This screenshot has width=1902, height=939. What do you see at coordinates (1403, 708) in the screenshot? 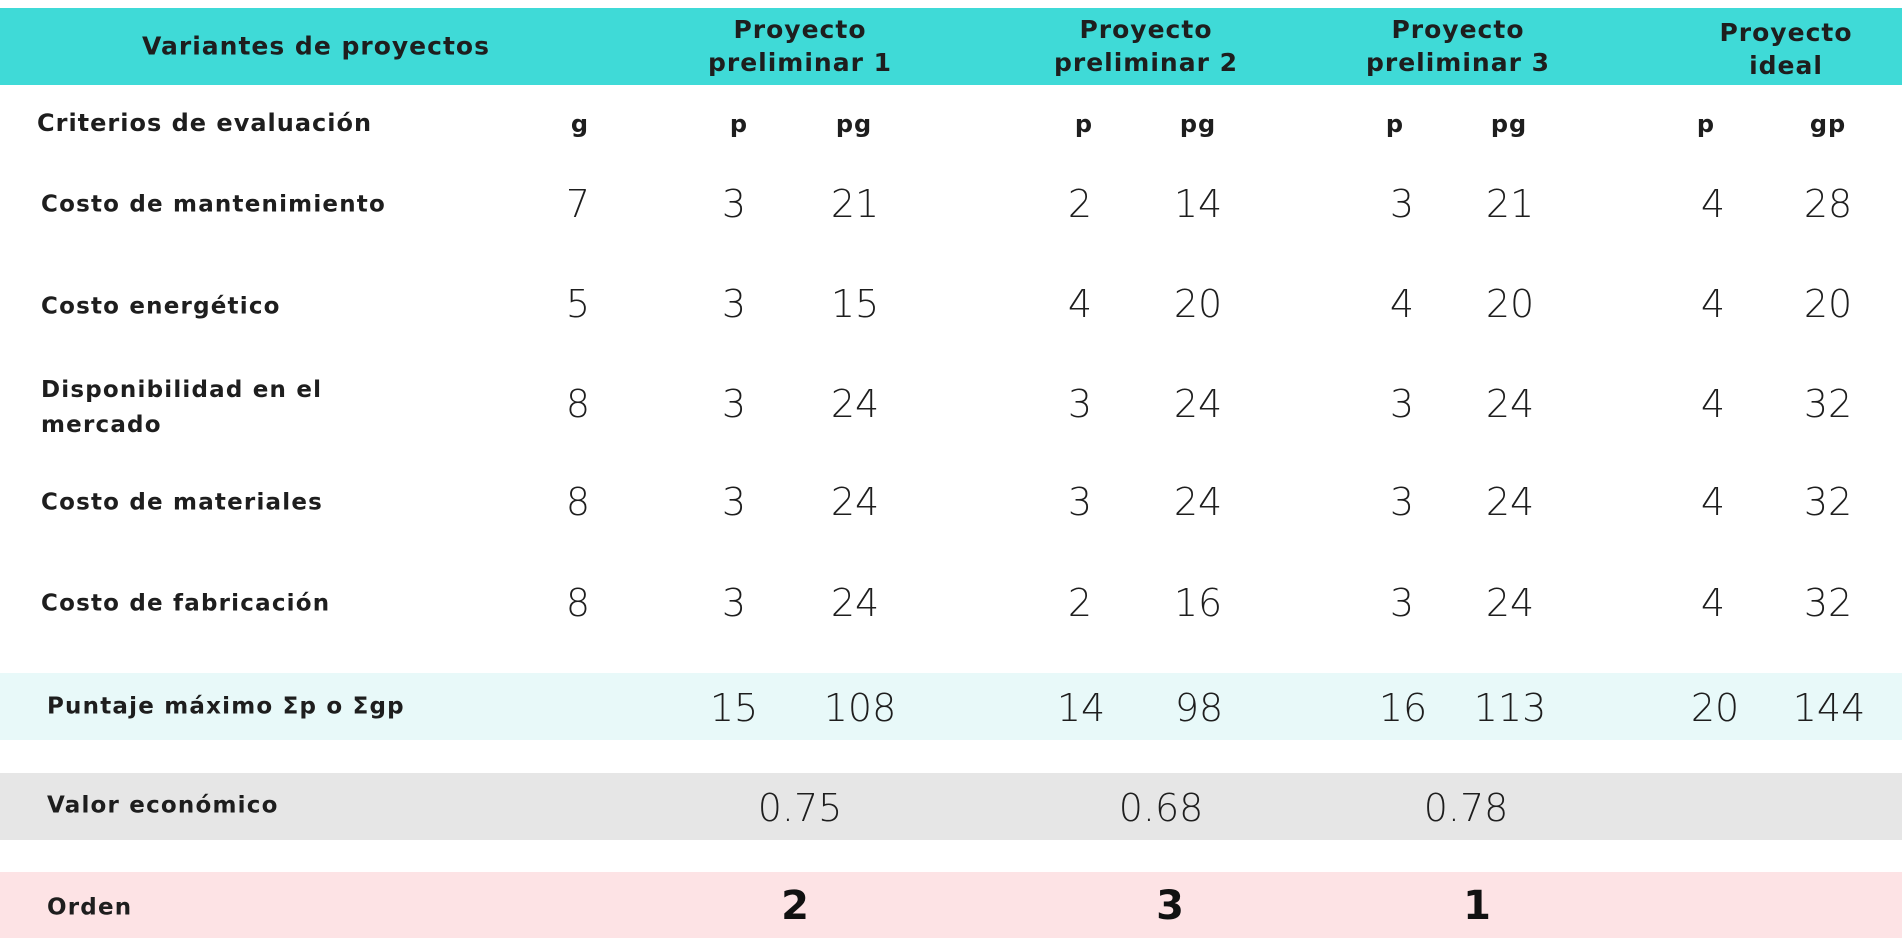
I see `total-p3: 16` at bounding box center [1403, 708].